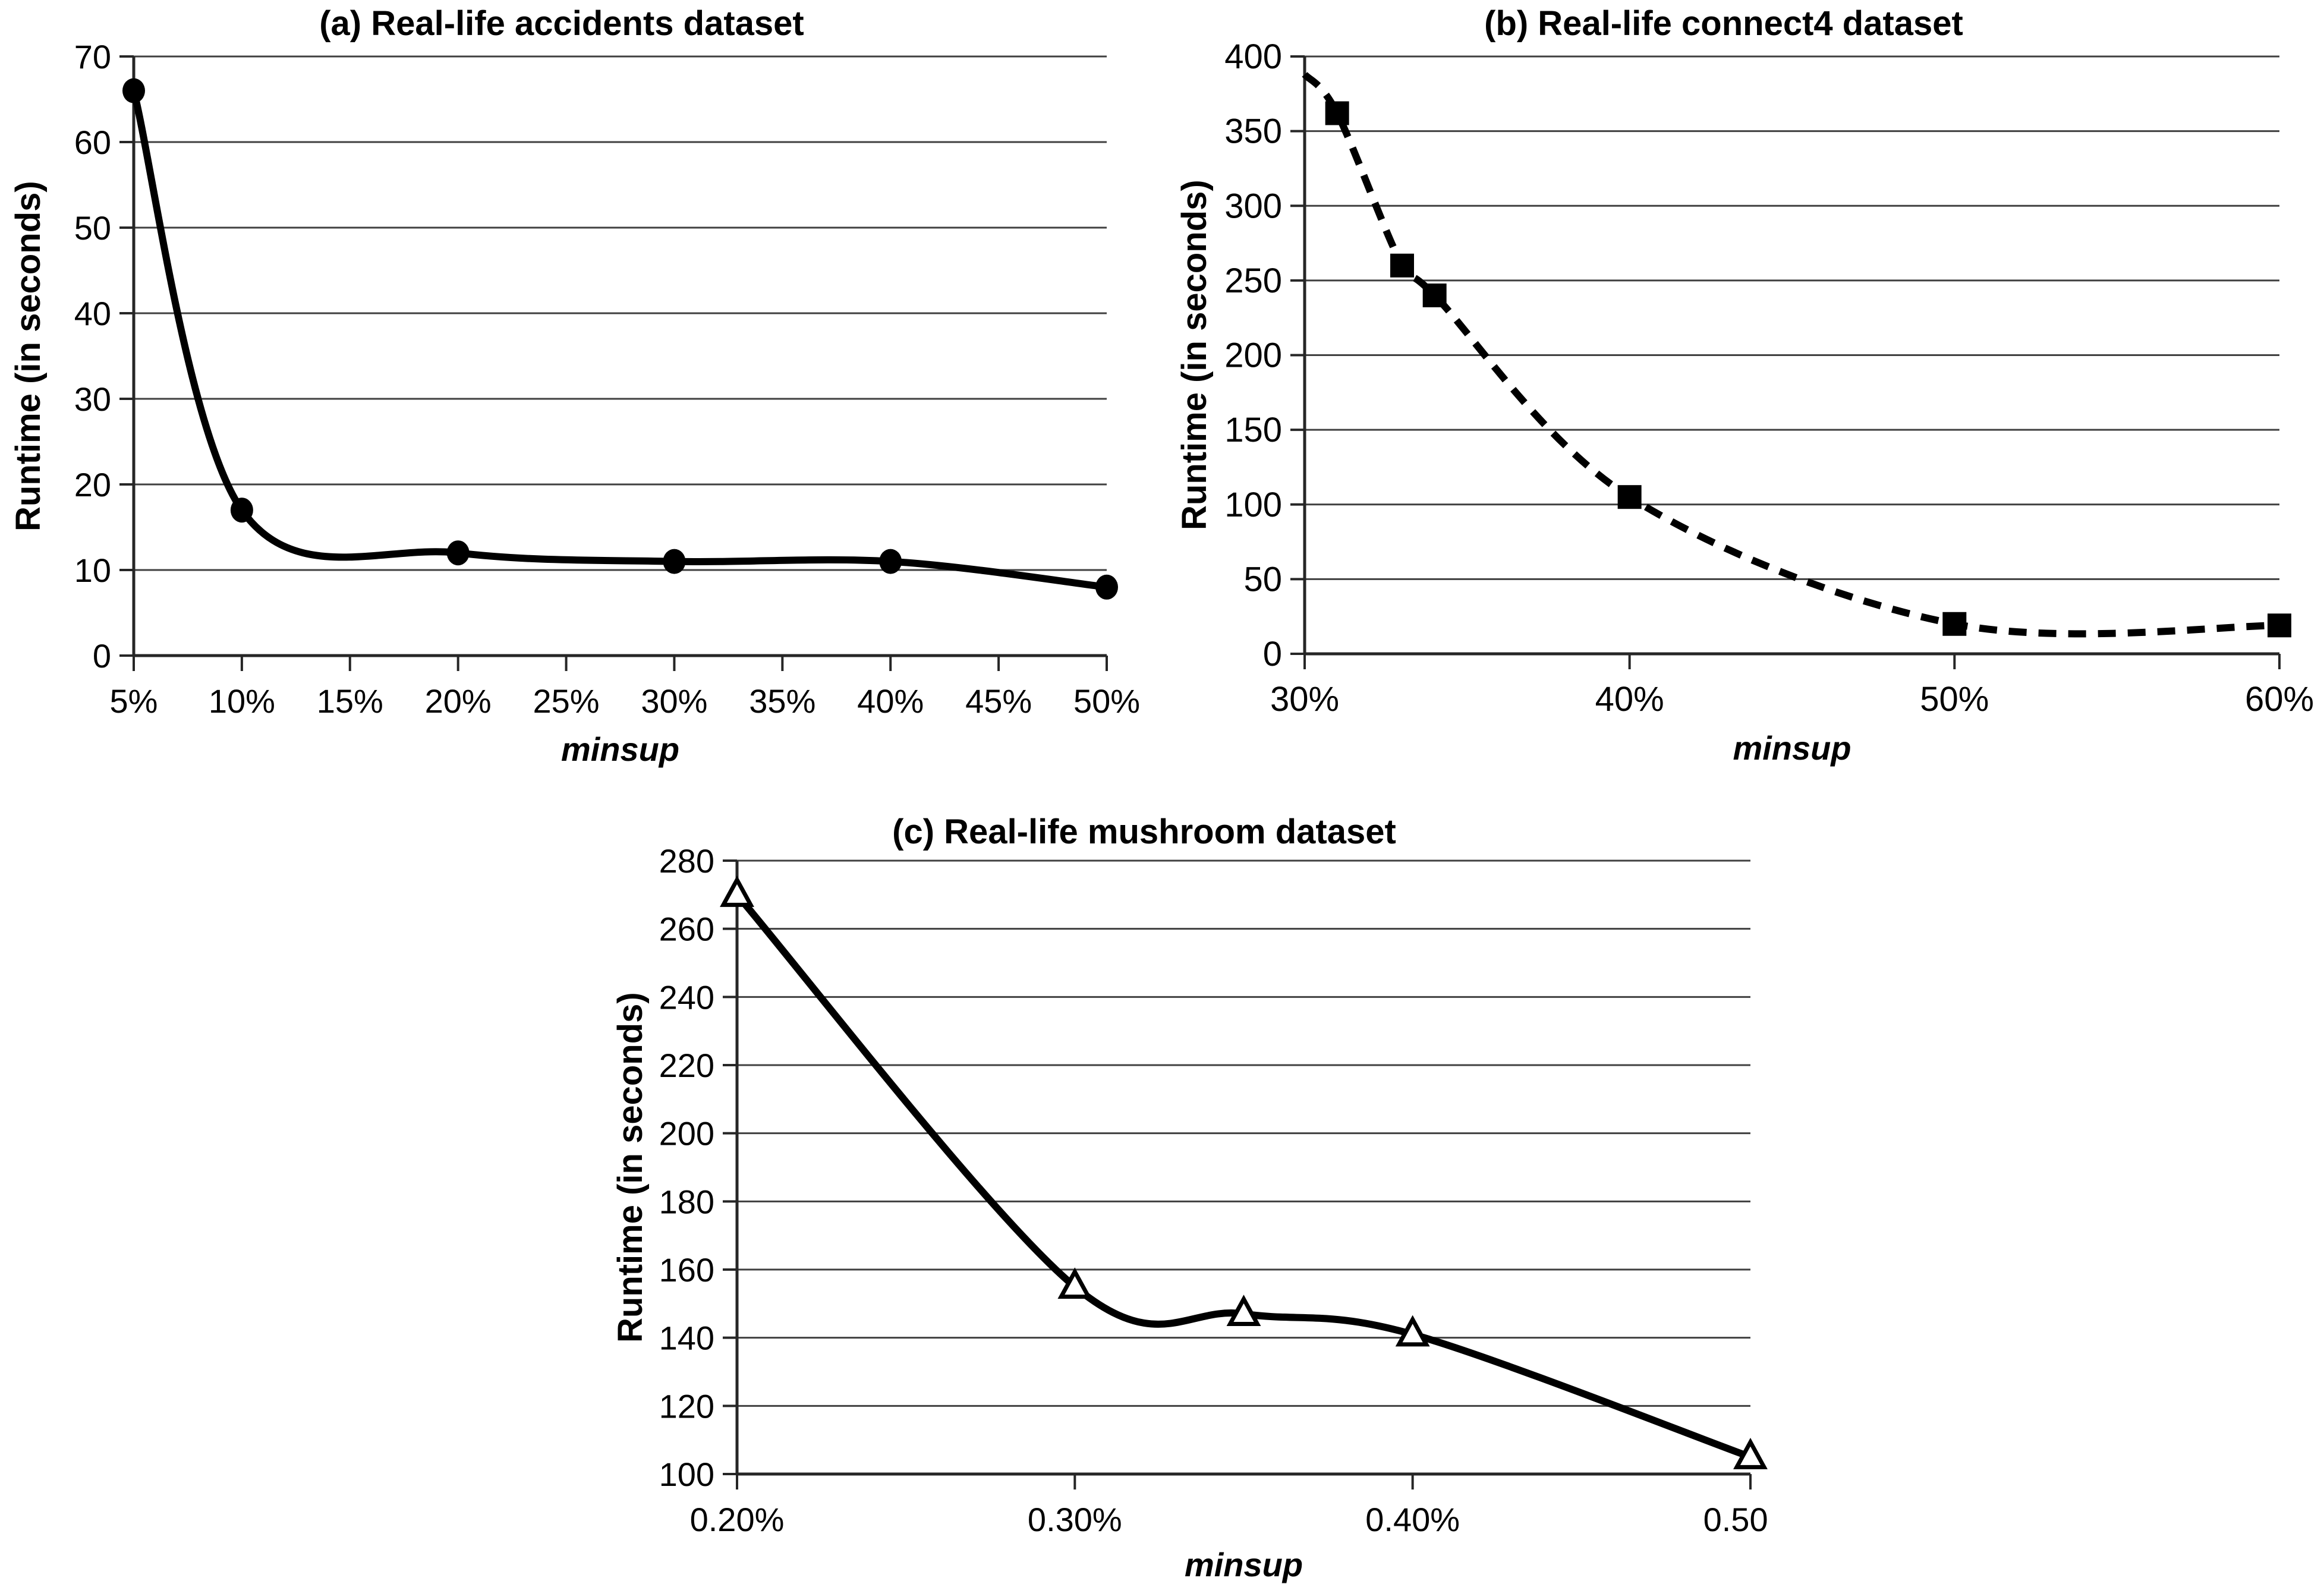  What do you see at coordinates (1735, 1519) in the screenshot?
I see `x-tick-label: 0.50%` at bounding box center [1735, 1519].